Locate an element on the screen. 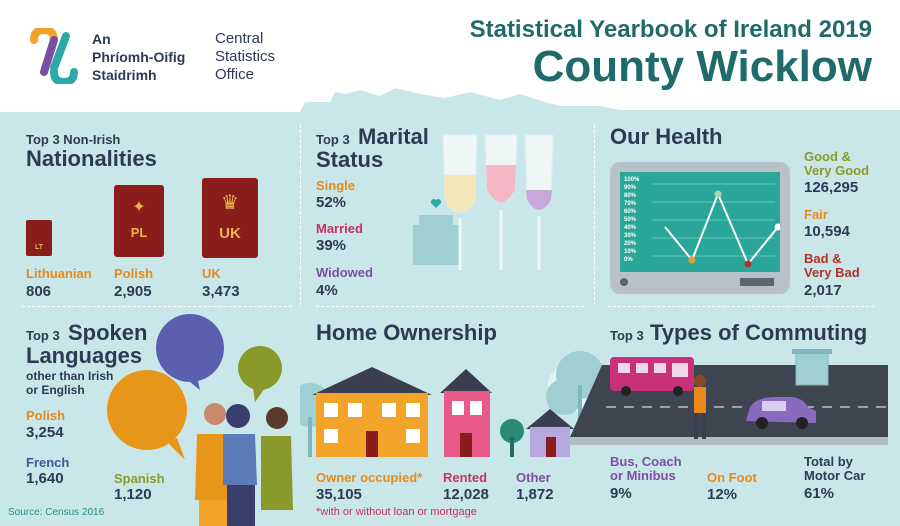  language-name: Polish is located at coordinates (46, 415).